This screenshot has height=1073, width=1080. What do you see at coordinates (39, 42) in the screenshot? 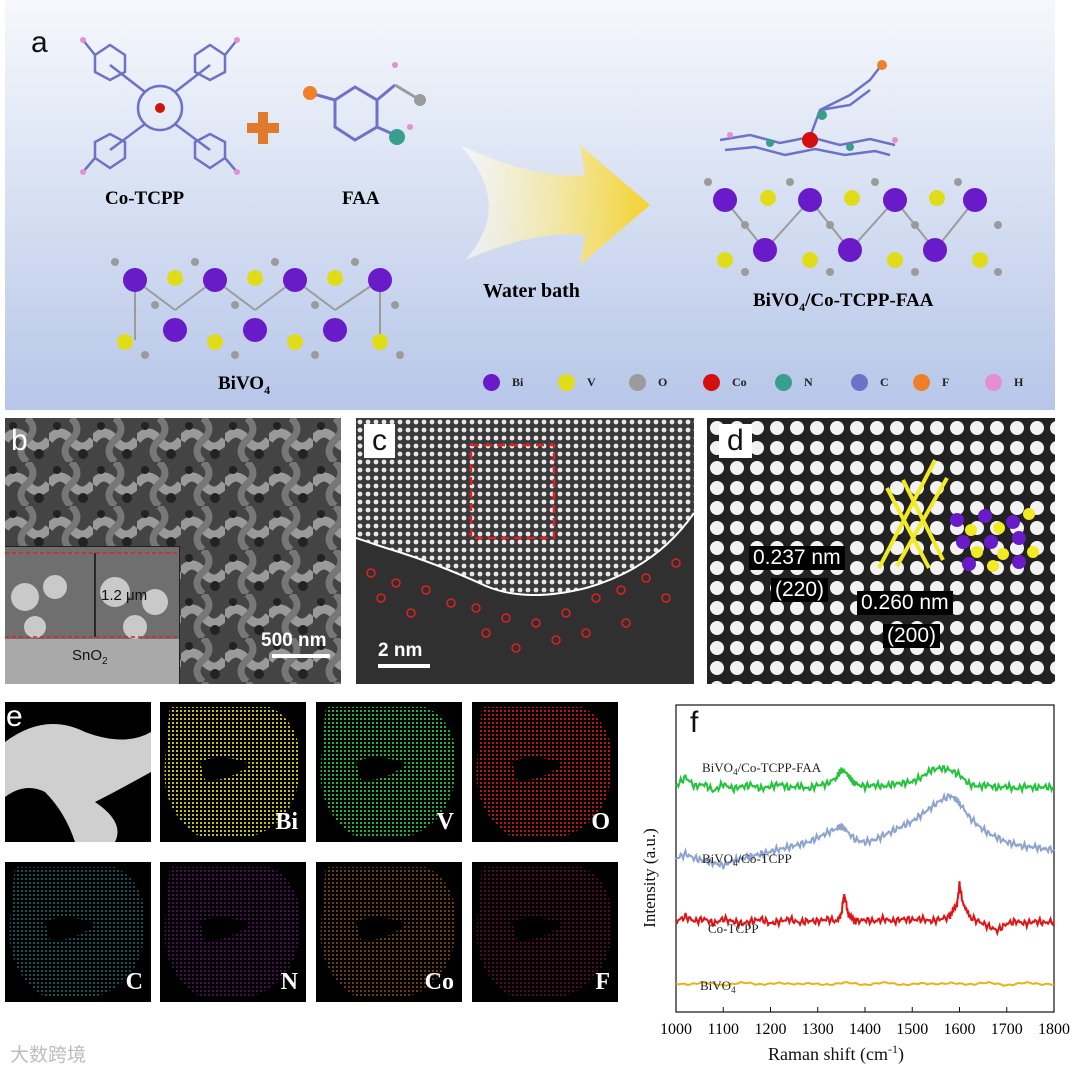
I see `panel-a-letter: a` at bounding box center [39, 42].